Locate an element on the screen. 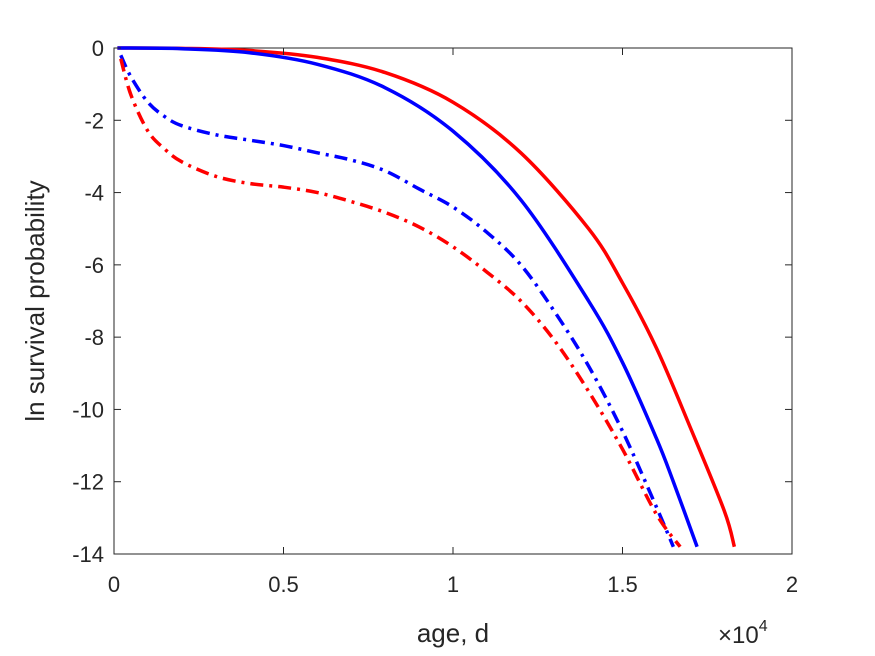 The image size is (875, 656). x-tick-label: 1.5 is located at coordinates (622, 584).